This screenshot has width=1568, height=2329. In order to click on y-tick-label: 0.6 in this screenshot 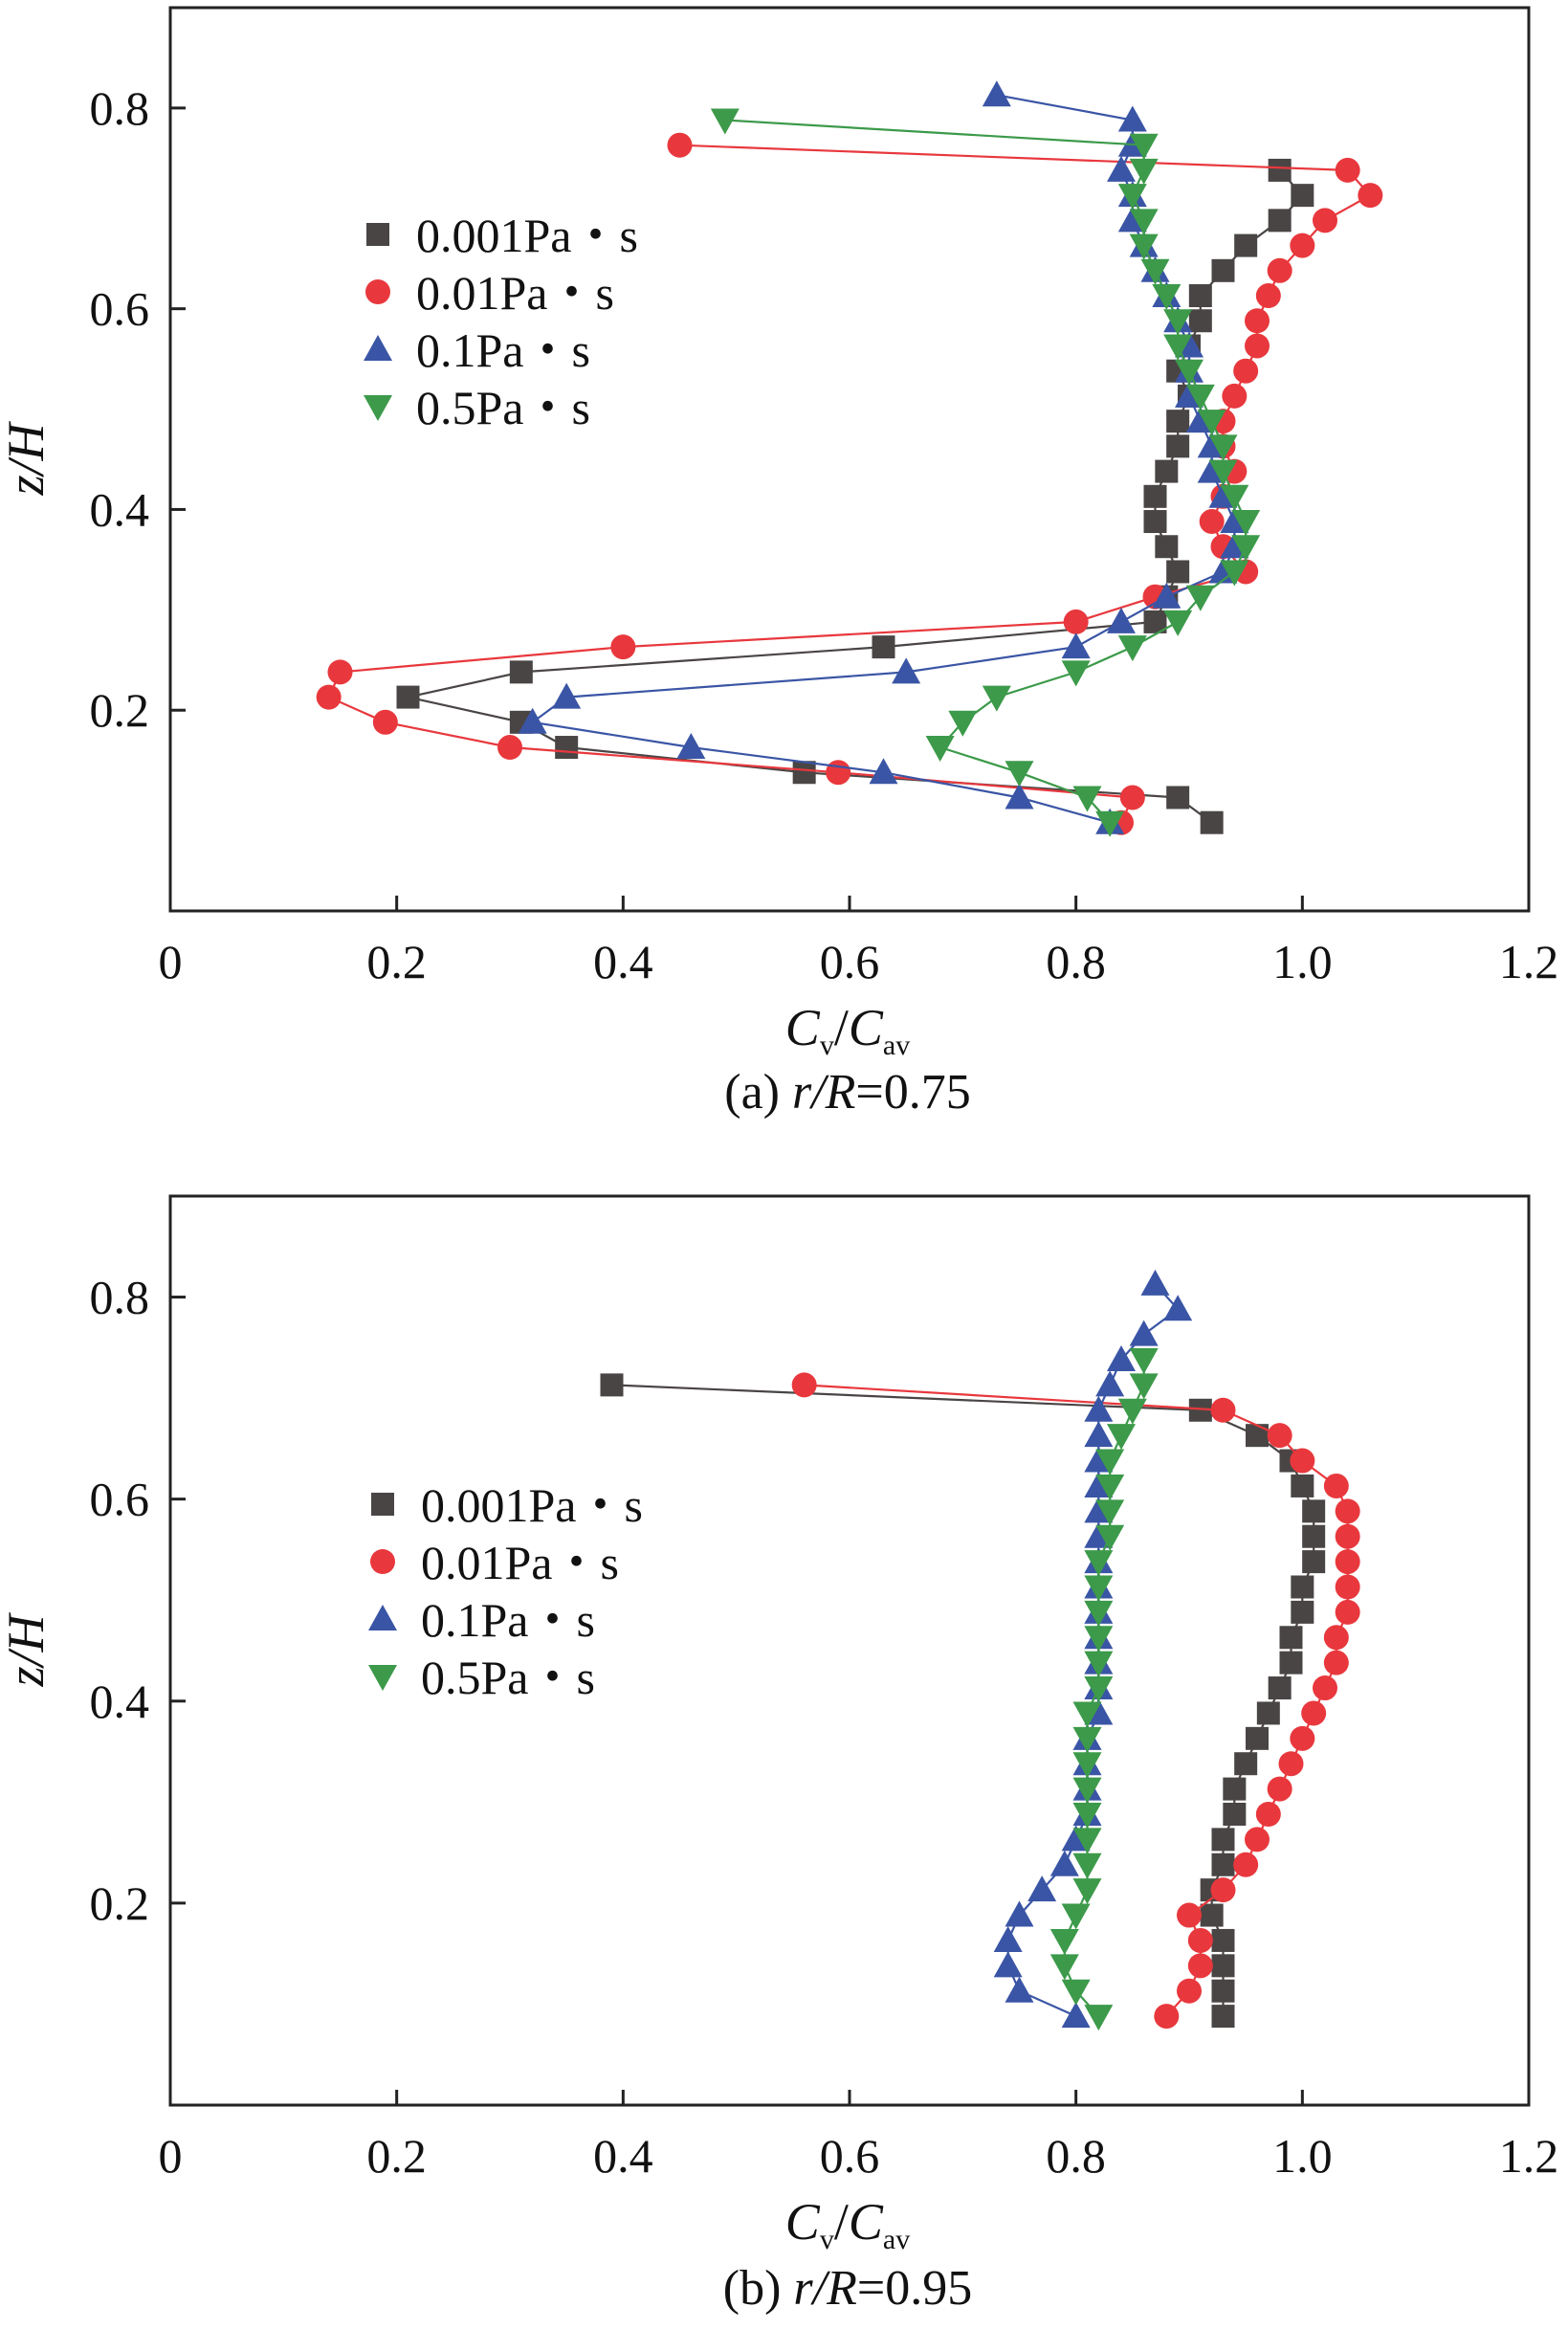, I will do `click(120, 309)`.